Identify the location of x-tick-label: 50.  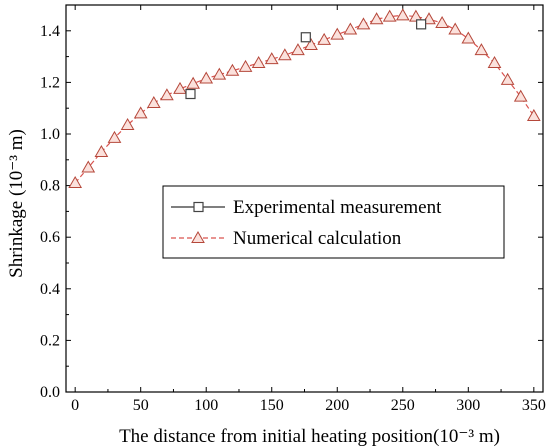
(141, 405).